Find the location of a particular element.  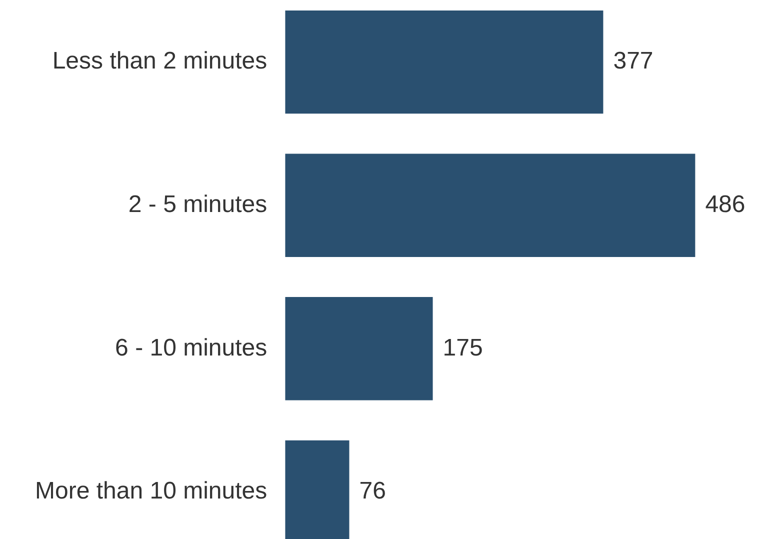

data-label: 175 is located at coordinates (462, 348).